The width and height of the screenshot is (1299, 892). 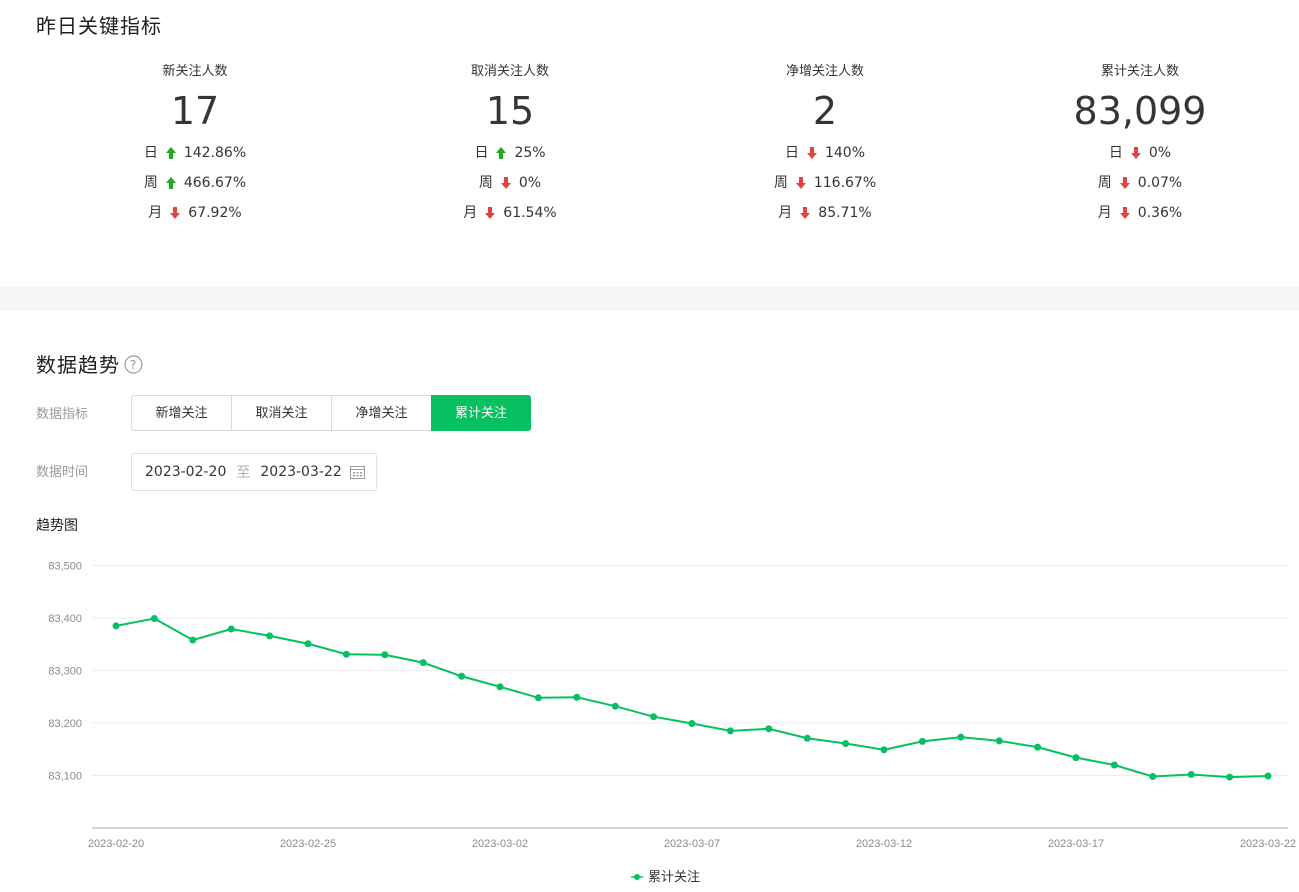 What do you see at coordinates (57, 526) in the screenshot?
I see `chart-title: 趋势图` at bounding box center [57, 526].